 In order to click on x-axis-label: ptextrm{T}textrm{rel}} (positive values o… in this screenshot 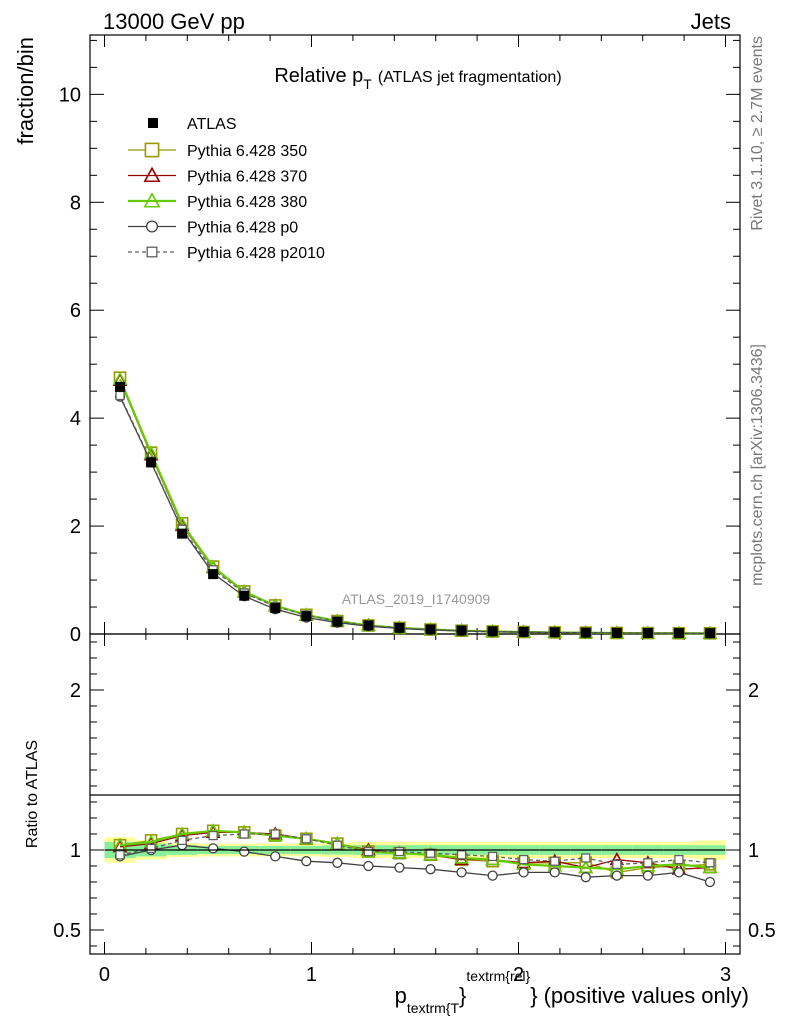, I will do `click(572, 992)`.